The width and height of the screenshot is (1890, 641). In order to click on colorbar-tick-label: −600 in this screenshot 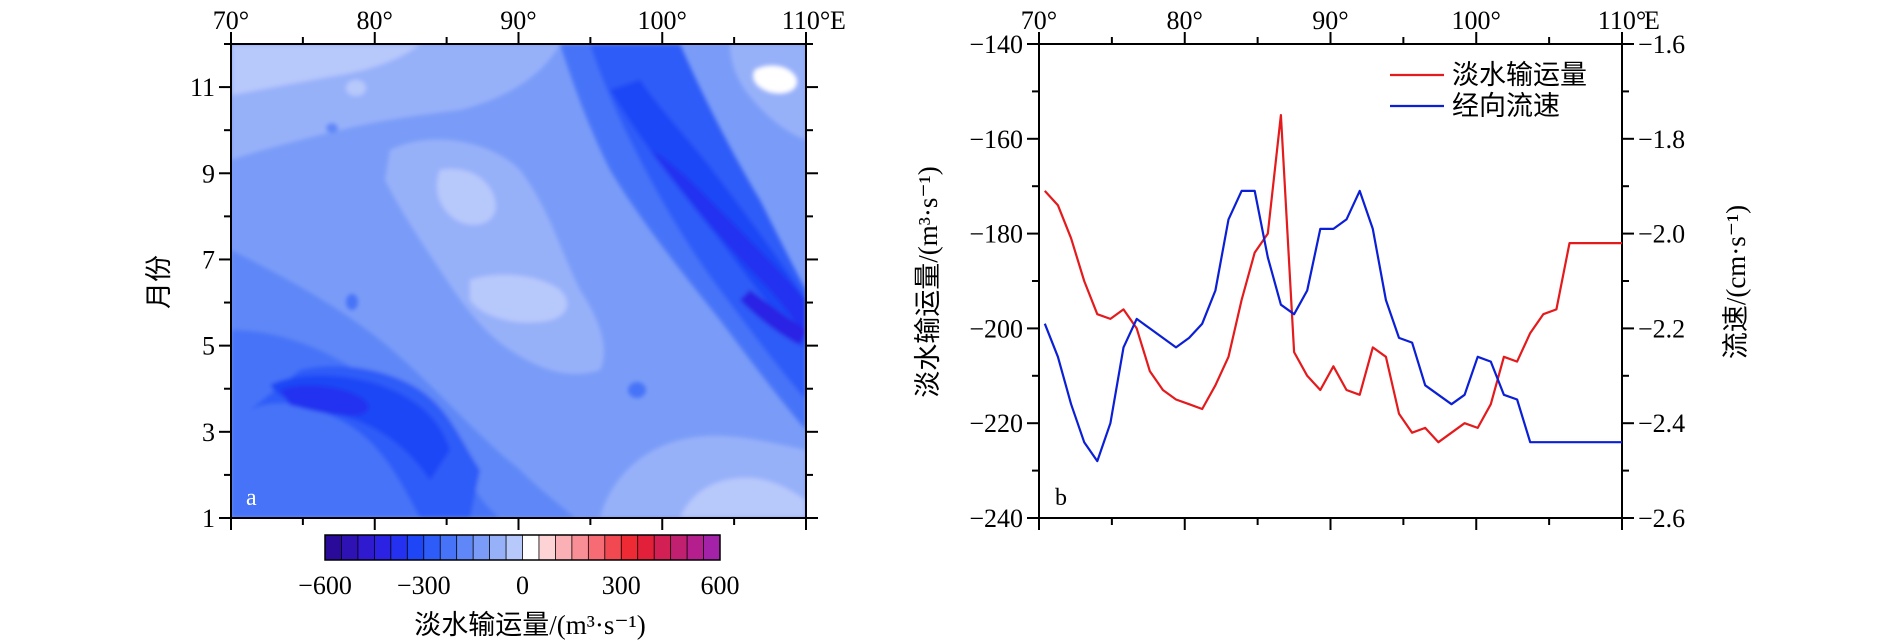, I will do `click(325, 585)`.